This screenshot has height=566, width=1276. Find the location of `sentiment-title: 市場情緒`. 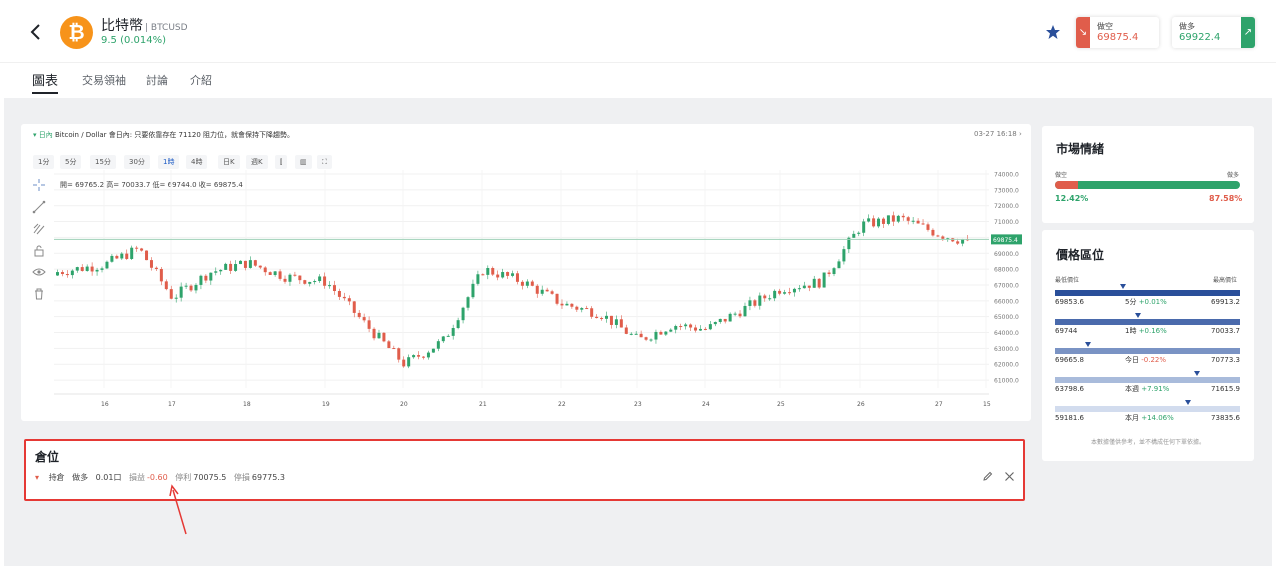

sentiment-title: 市場情緒 is located at coordinates (1080, 149).